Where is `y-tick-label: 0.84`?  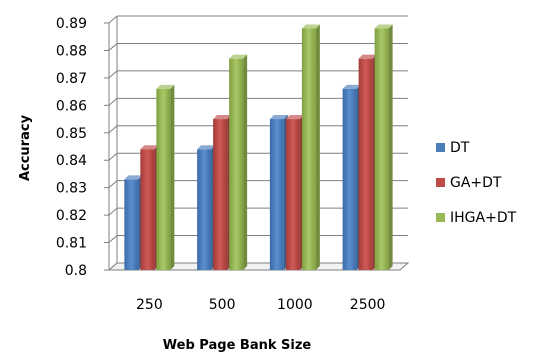
y-tick-label: 0.84 is located at coordinates (71, 161).